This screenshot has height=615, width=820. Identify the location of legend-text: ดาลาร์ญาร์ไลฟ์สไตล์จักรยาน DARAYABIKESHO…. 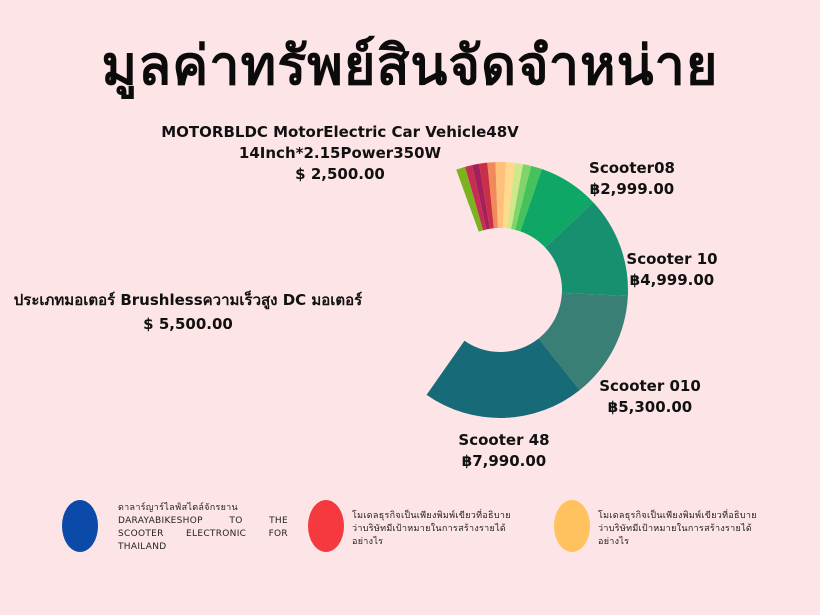
(203, 527).